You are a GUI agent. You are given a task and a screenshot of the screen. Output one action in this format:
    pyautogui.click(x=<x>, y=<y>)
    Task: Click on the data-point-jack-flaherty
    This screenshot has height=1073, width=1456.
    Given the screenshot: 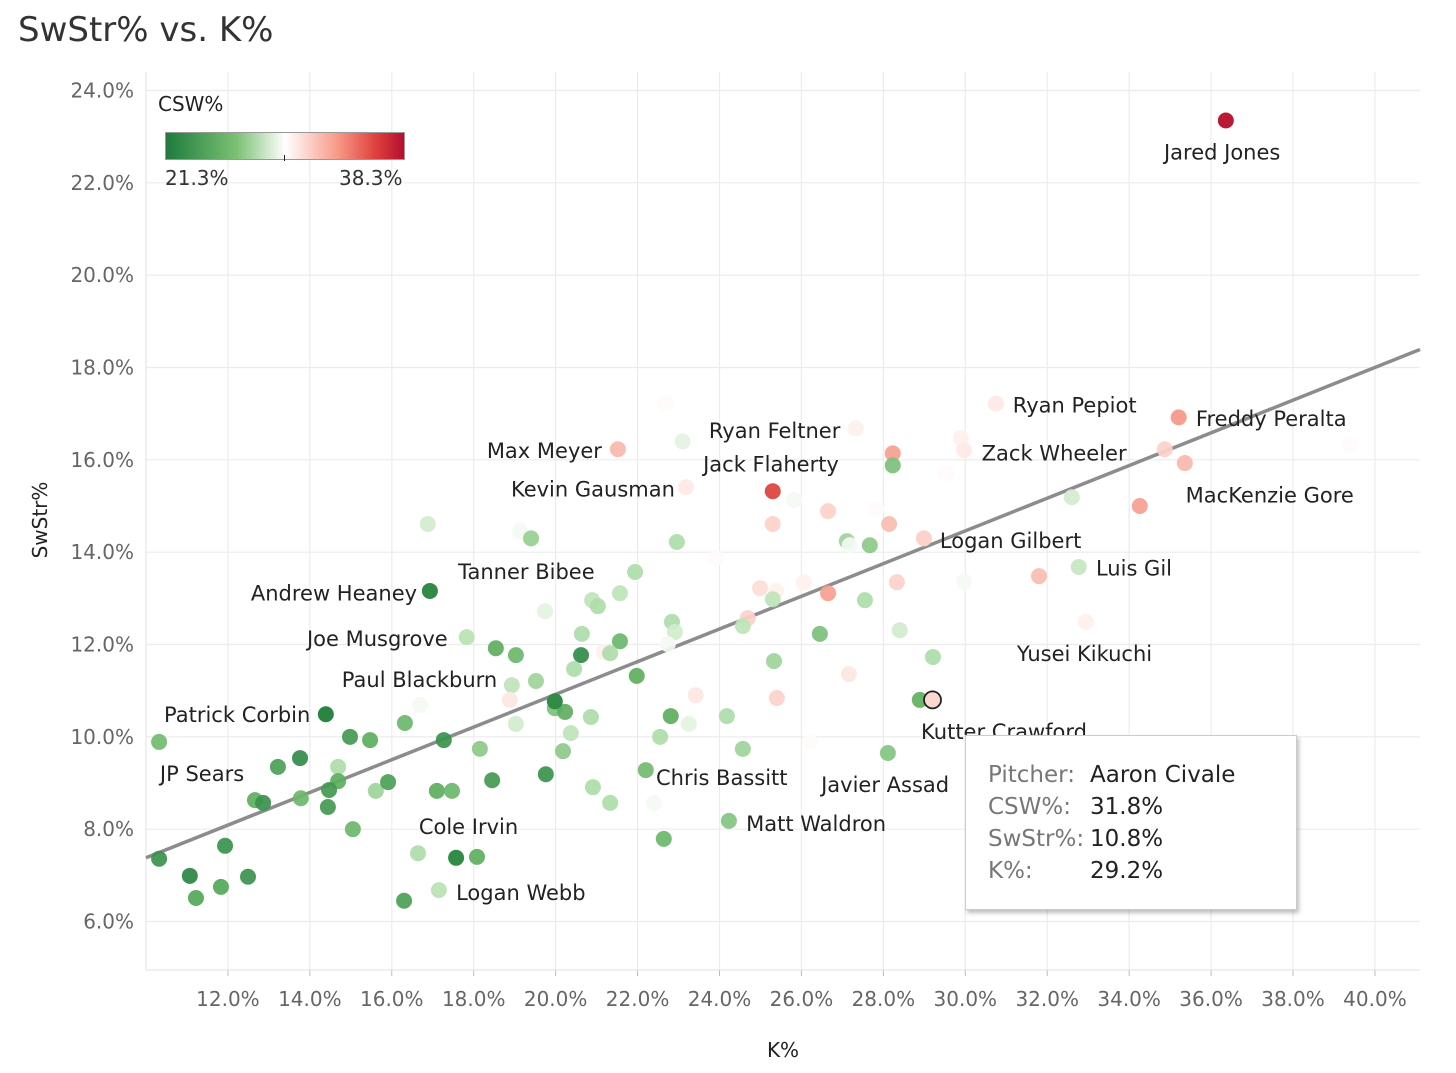 What is the action you would take?
    pyautogui.click(x=772, y=491)
    